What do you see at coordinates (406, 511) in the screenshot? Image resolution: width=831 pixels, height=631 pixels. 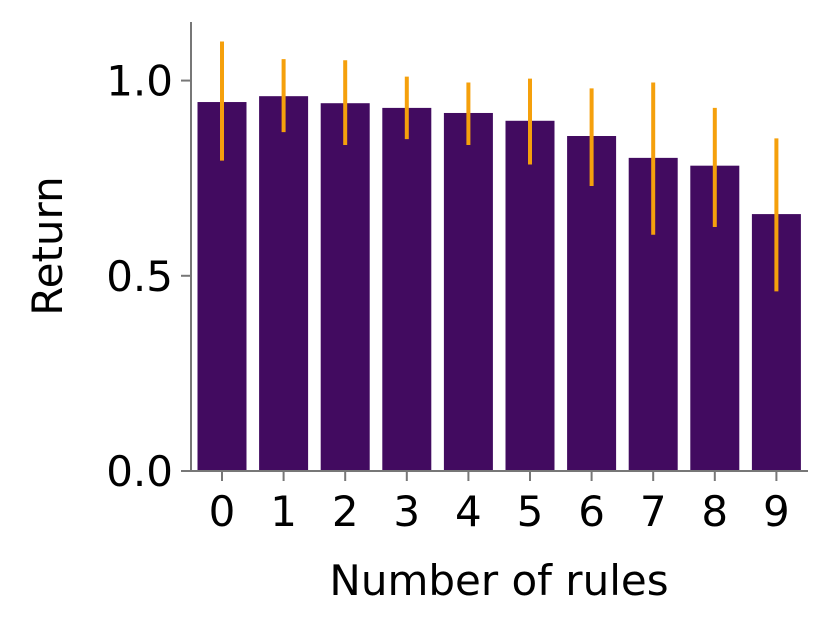 I see `x-tick-label-3: 3` at bounding box center [406, 511].